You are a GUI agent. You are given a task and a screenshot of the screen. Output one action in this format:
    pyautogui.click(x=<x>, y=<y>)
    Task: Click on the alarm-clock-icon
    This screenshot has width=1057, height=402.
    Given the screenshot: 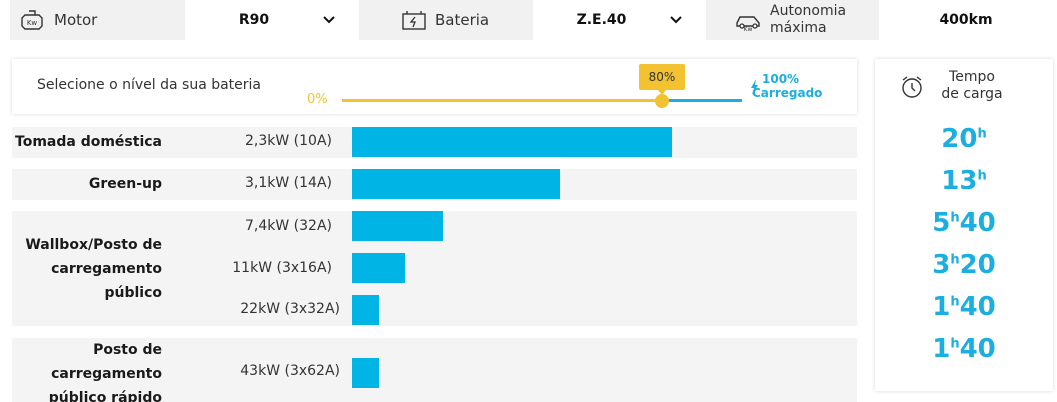 What is the action you would take?
    pyautogui.click(x=912, y=87)
    